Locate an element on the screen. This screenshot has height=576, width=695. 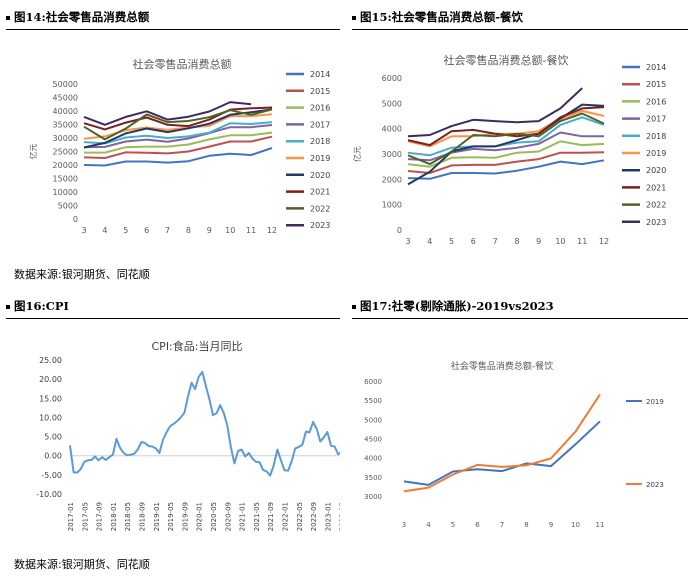
y-tick-label: 40000 is located at coordinates (65, 111).